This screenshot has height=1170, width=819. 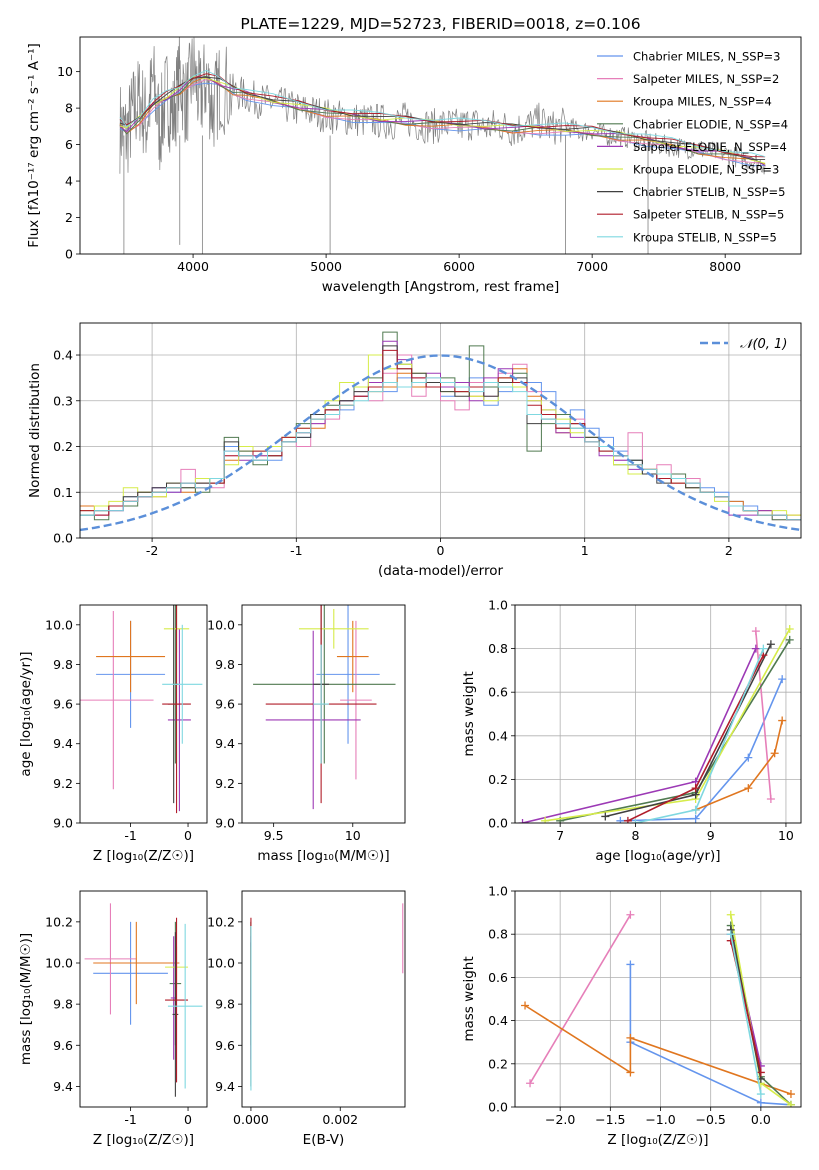 What do you see at coordinates (63, 1004) in the screenshot?
I see `y-tick-label: 9.8` at bounding box center [63, 1004].